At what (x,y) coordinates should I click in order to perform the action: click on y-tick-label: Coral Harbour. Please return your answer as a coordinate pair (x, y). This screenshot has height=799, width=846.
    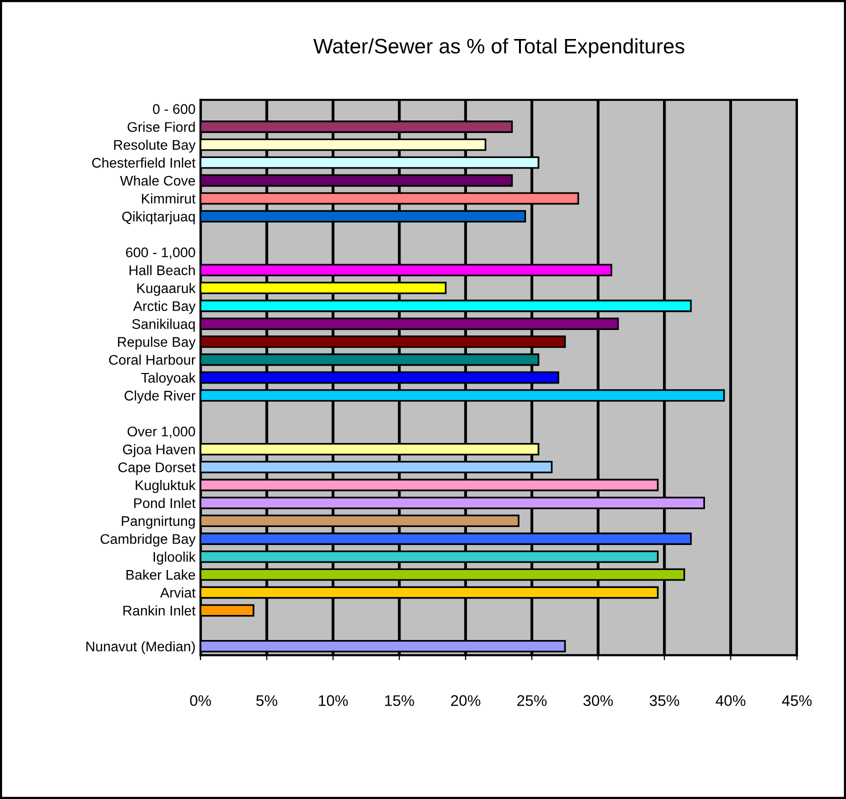
    Looking at the image, I should click on (152, 359).